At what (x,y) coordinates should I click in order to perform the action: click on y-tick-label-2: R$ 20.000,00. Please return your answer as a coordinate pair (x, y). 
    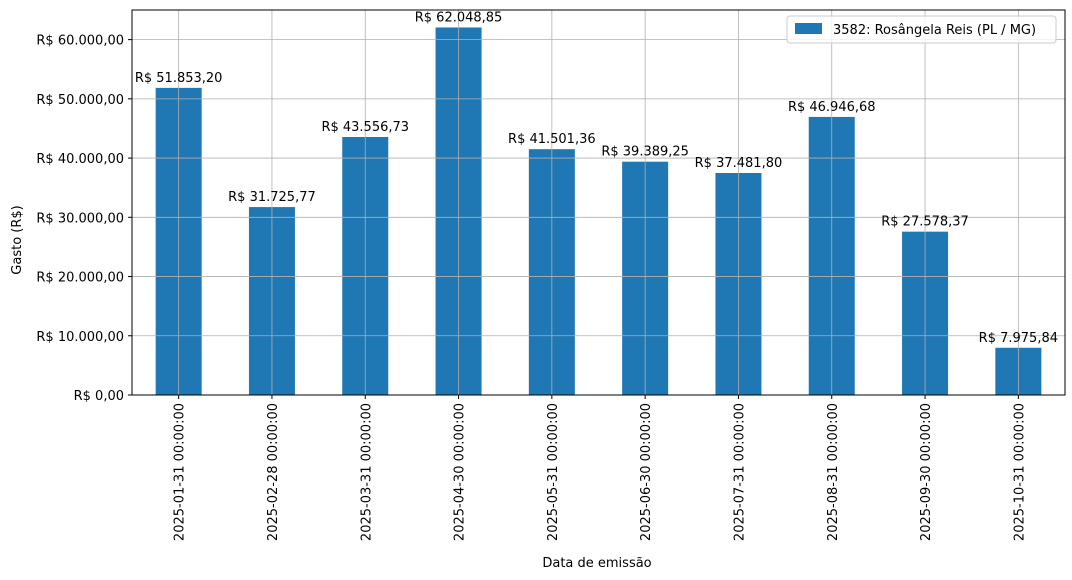
    Looking at the image, I should click on (80, 278).